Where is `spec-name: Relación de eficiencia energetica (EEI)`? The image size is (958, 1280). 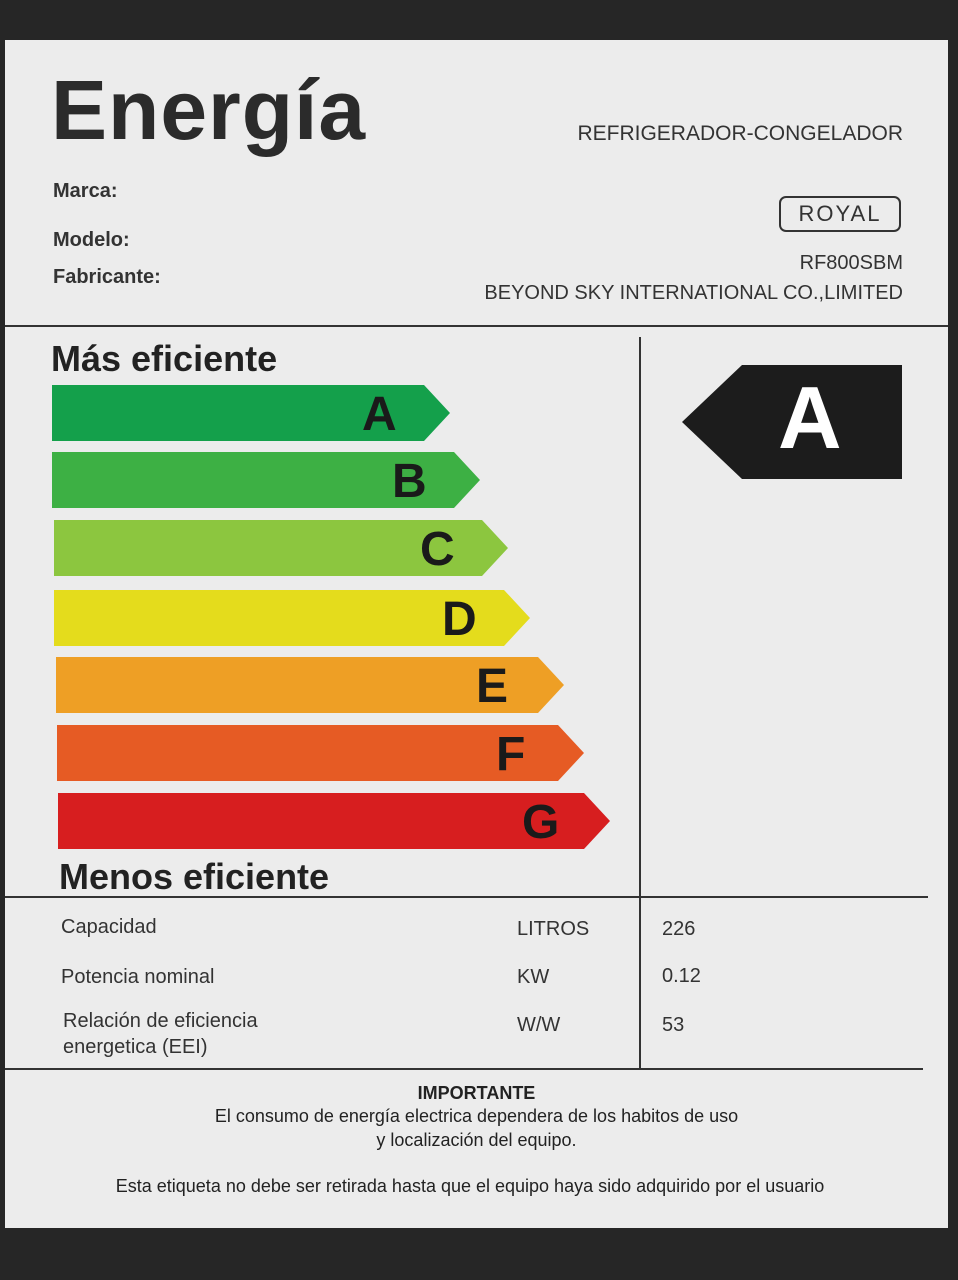
spec-name: Relación de eficiencia energetica (EEI) is located at coordinates (160, 1034).